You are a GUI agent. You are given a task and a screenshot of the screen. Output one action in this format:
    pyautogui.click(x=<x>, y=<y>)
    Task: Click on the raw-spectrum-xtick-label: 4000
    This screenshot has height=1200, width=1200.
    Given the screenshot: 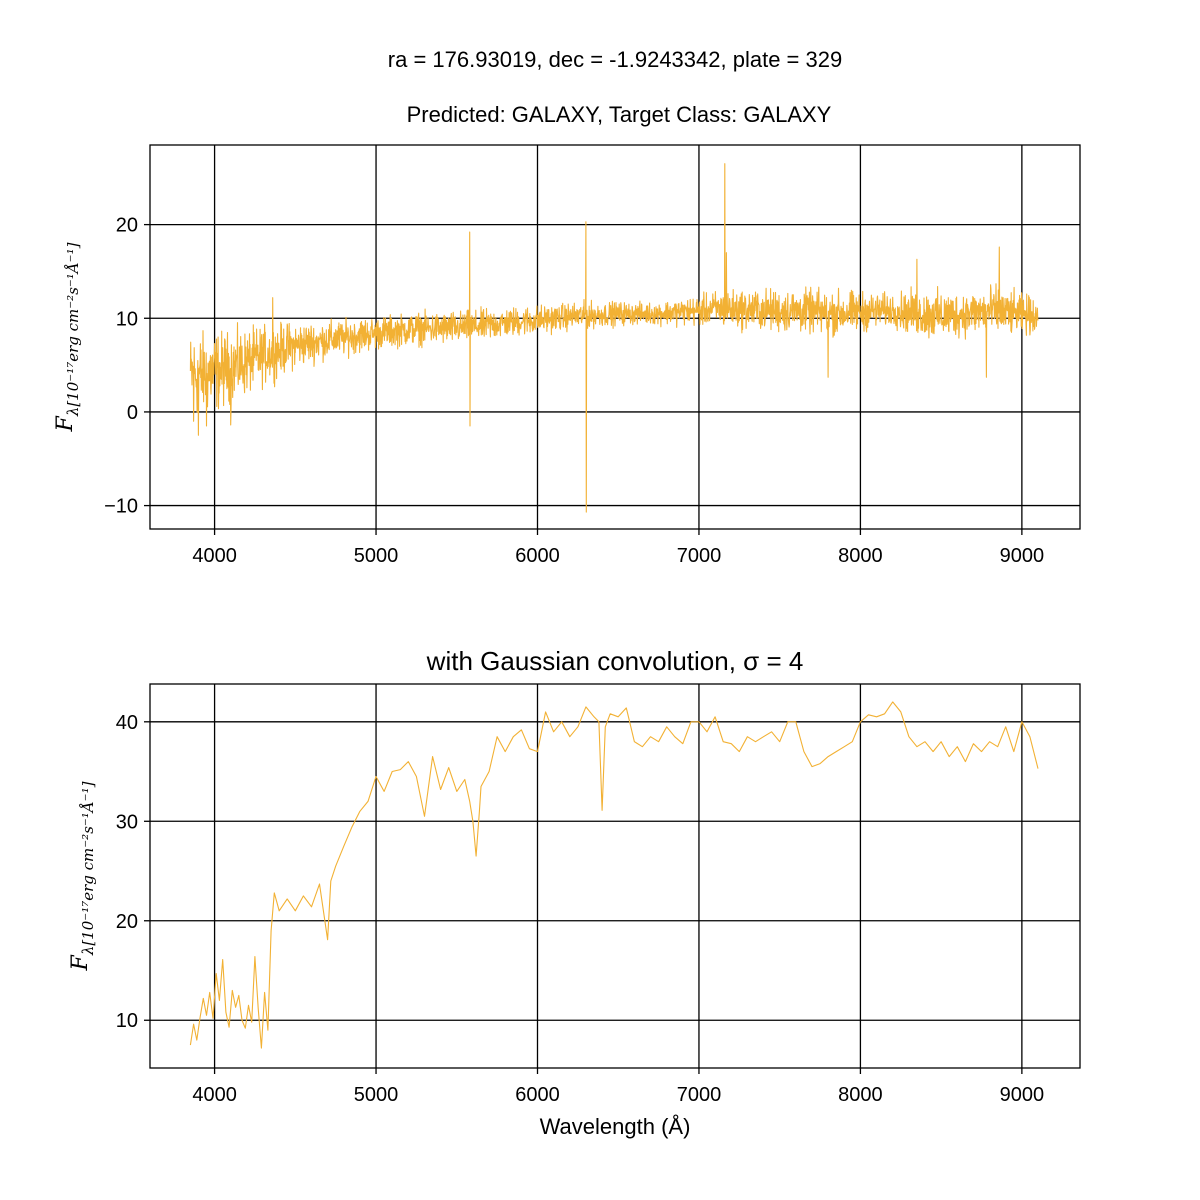 What is the action you would take?
    pyautogui.click(x=214, y=556)
    